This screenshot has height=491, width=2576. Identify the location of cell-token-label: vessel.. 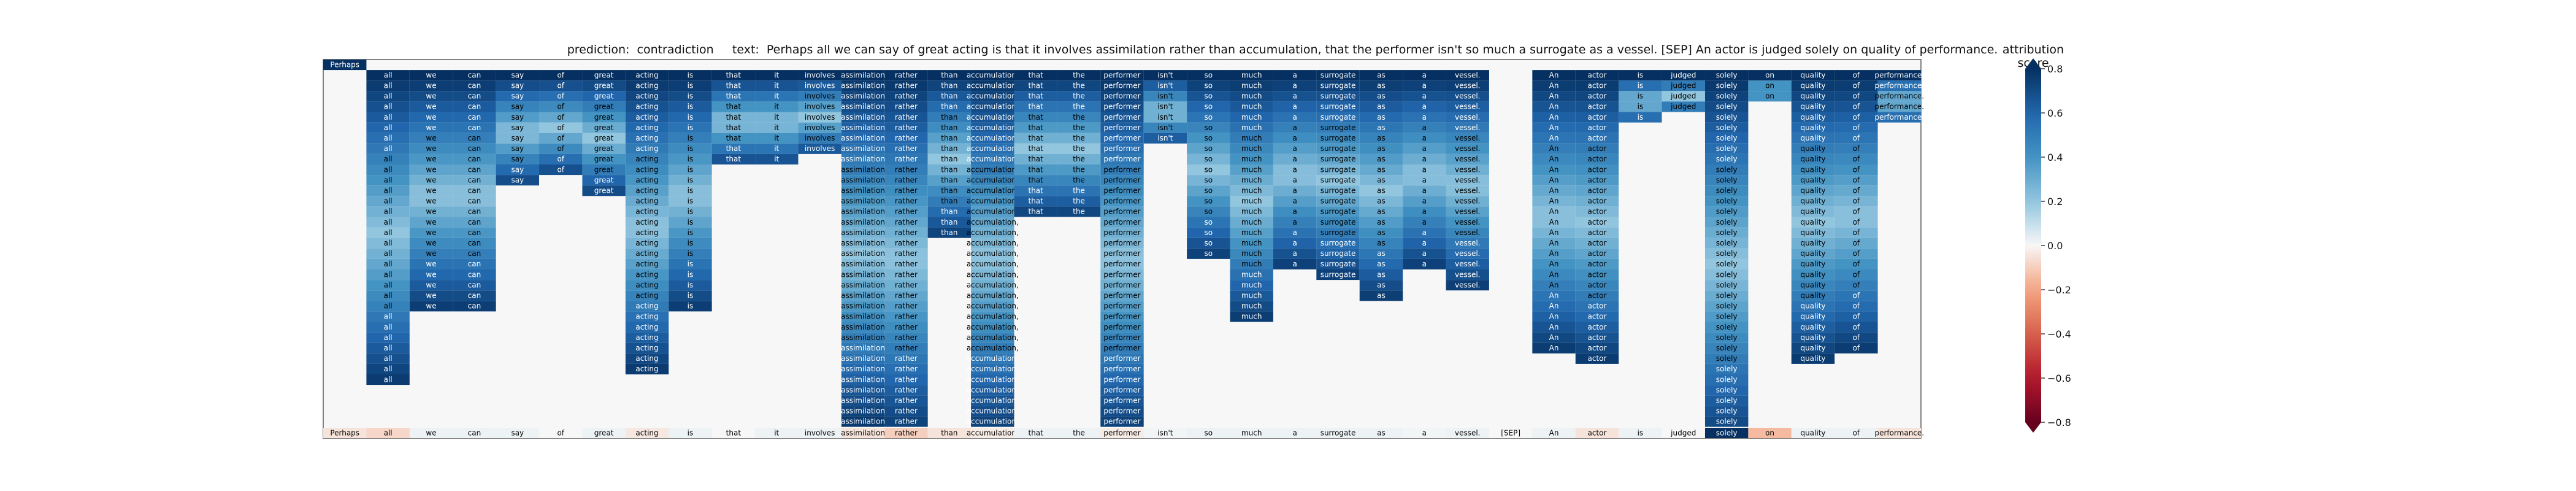
(1468, 222).